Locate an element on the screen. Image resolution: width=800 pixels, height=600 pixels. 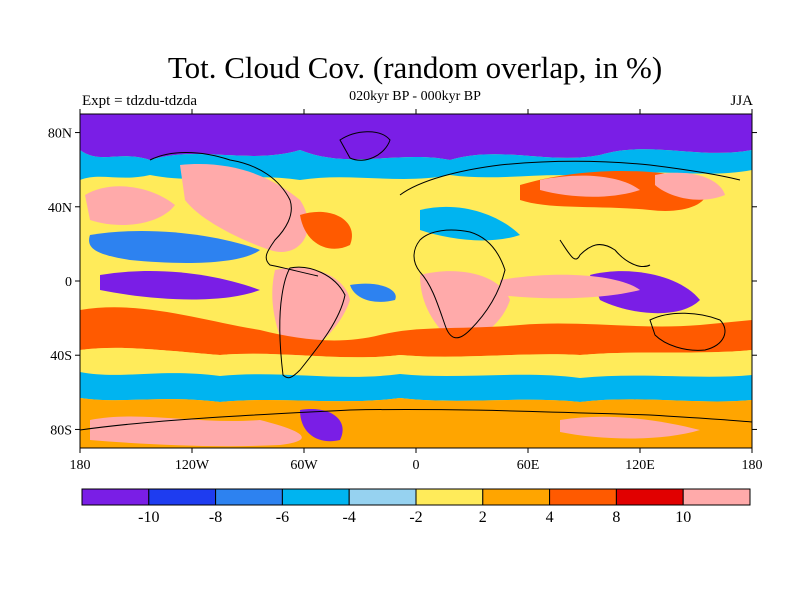
colorbar-label: 4 is located at coordinates (550, 517).